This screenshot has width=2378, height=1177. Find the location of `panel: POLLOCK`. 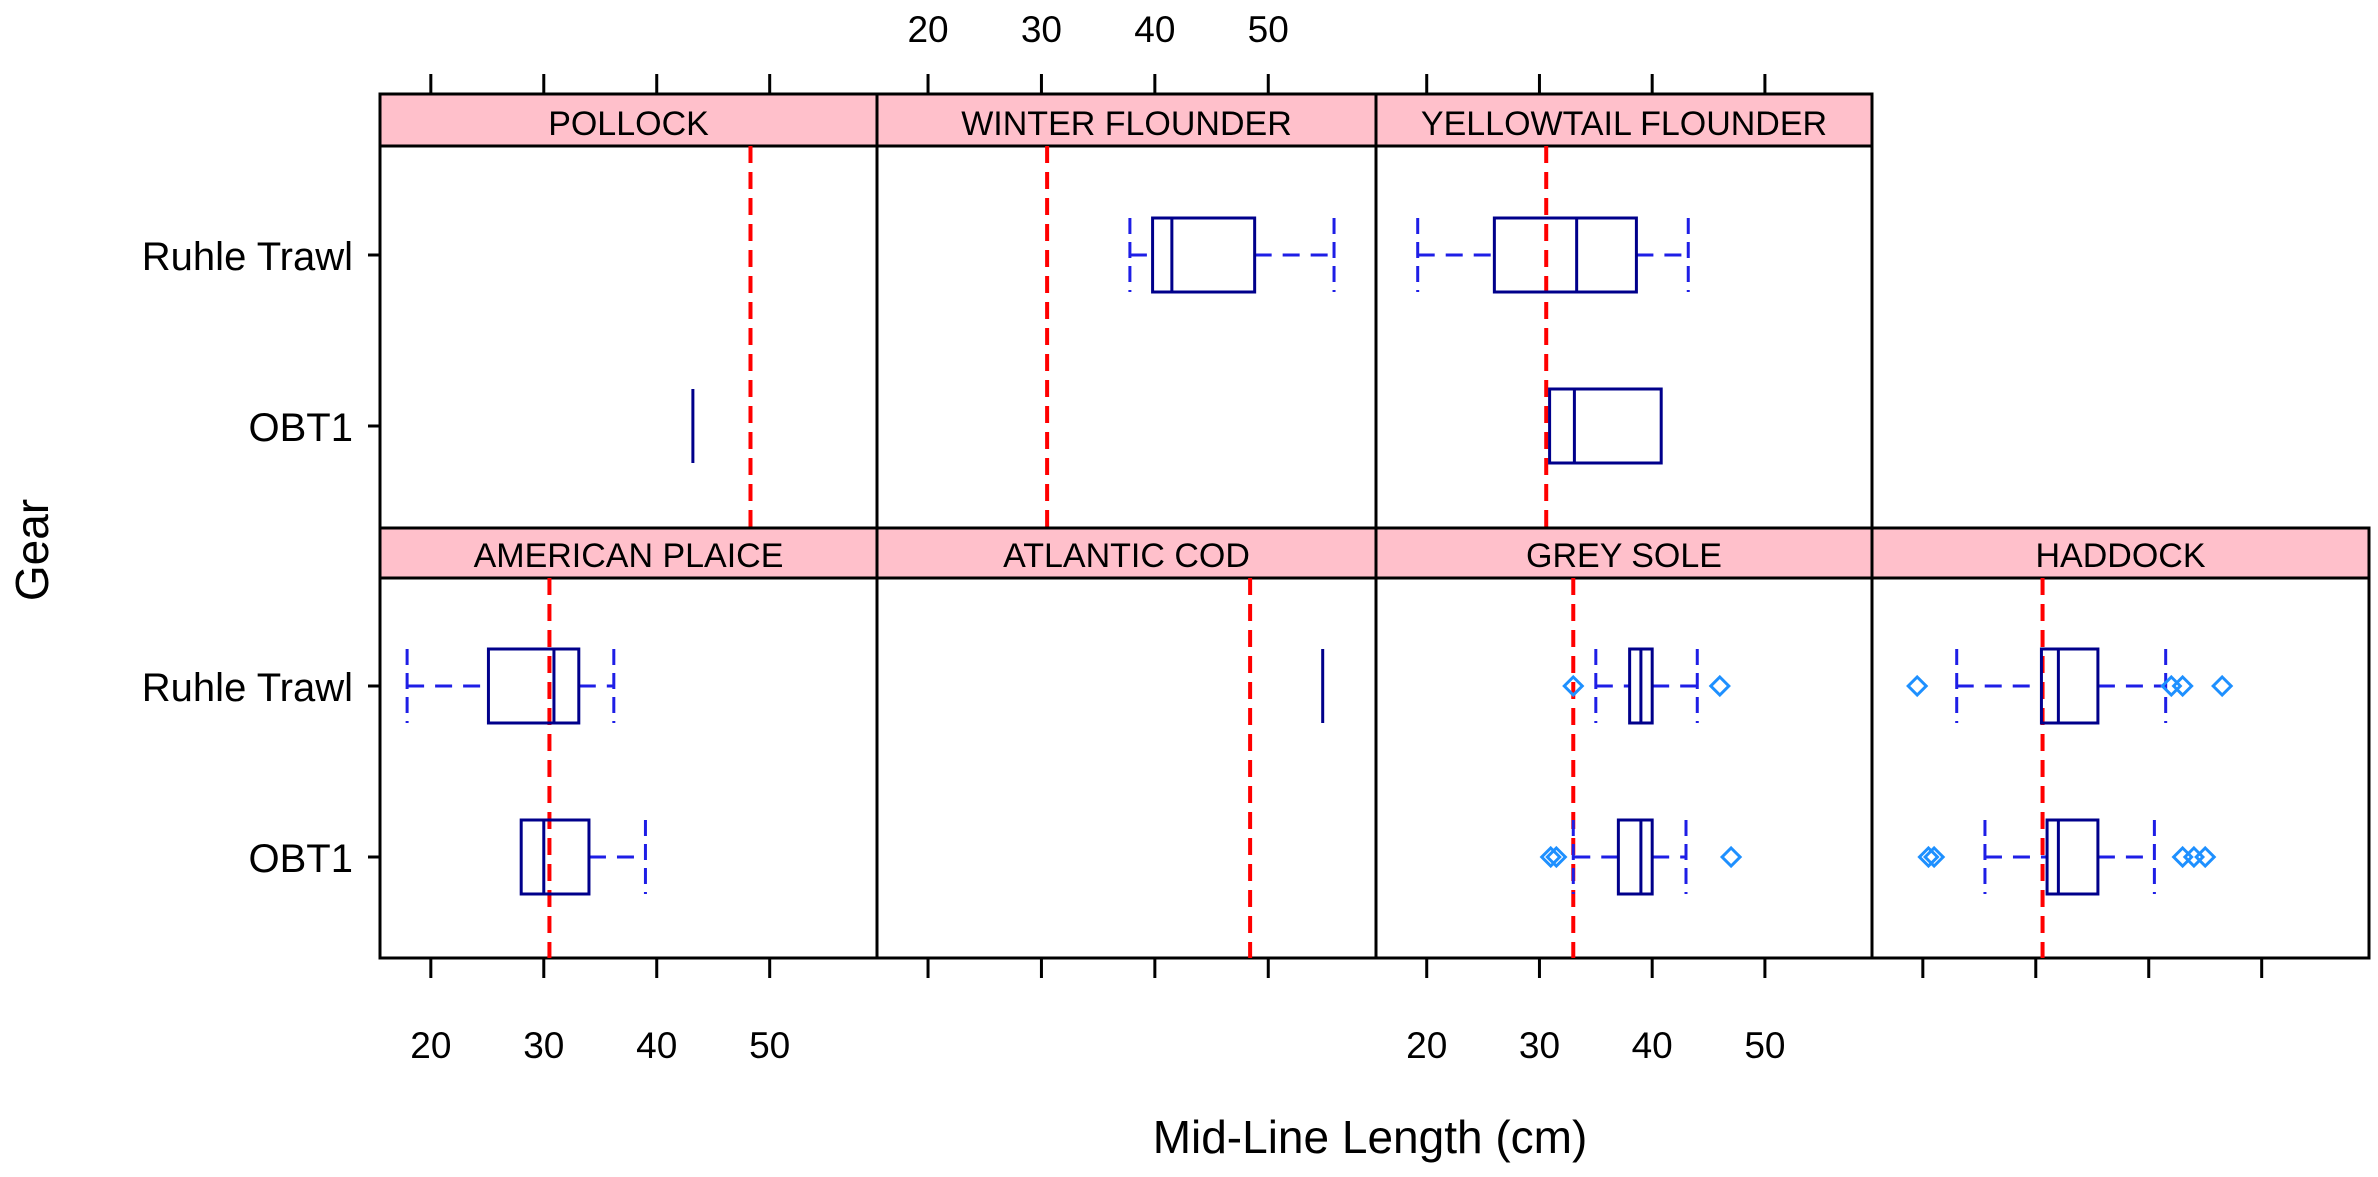

panel: POLLOCK is located at coordinates (628, 311).